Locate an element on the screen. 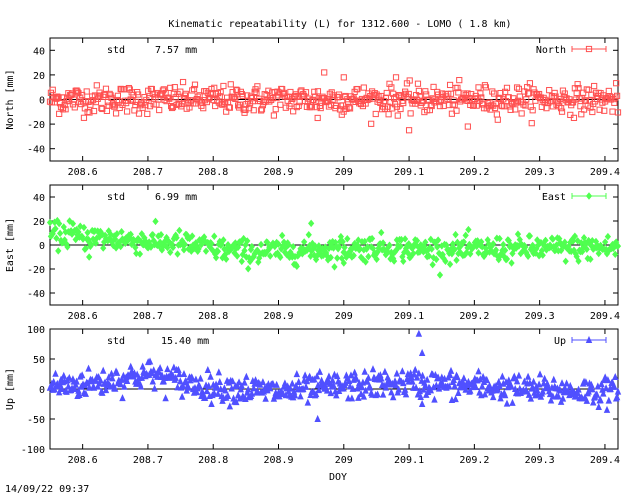 This screenshot has height=496, width=640. north-xtick-label: 208.8 is located at coordinates (213, 172).